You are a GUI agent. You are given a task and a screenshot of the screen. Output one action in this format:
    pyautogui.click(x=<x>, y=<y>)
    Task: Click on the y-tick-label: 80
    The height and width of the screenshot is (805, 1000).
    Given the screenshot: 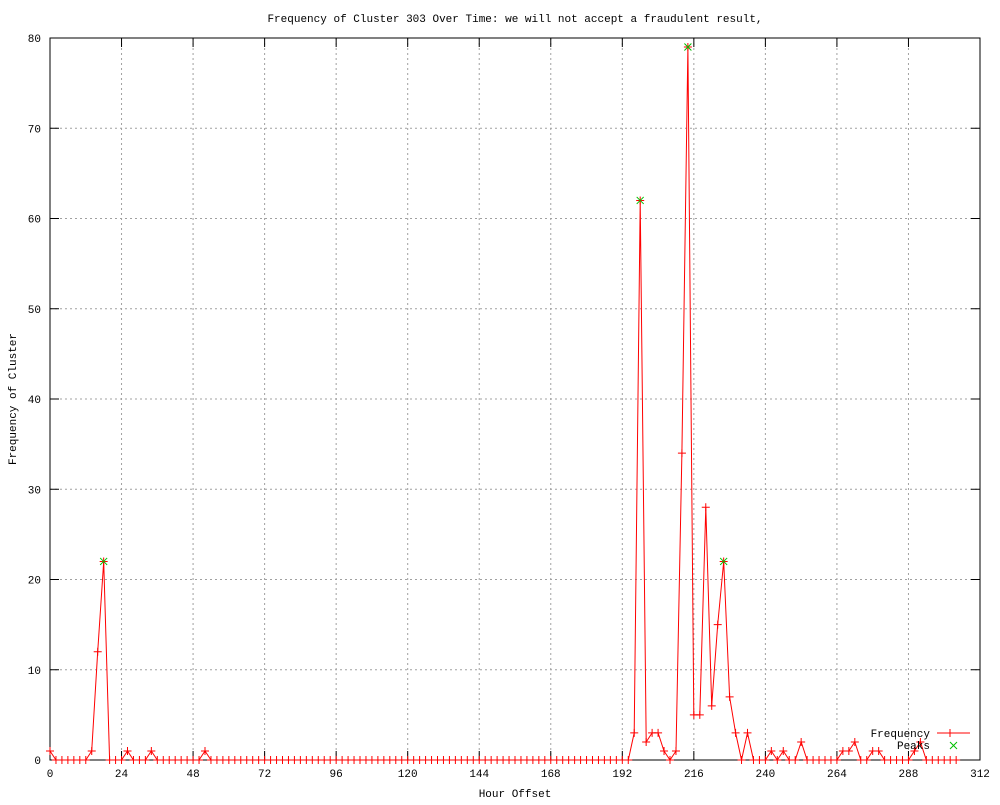 What is the action you would take?
    pyautogui.click(x=34, y=40)
    